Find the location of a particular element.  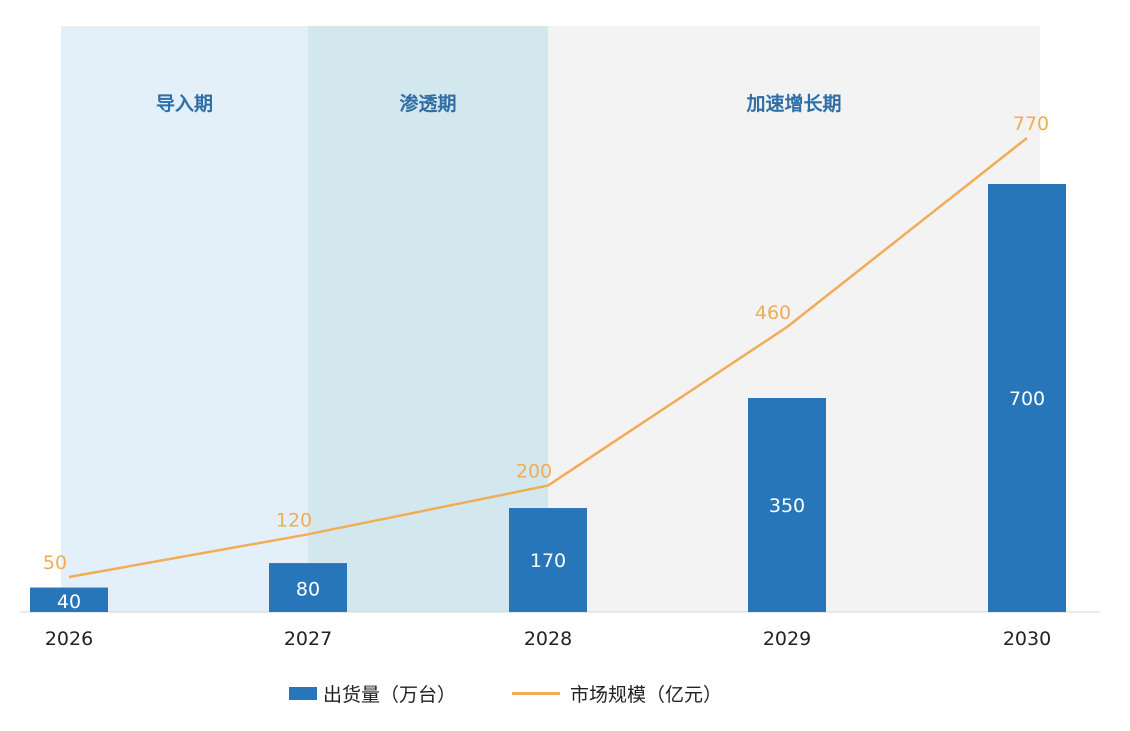

legend-item-line: 市场规模（亿元） is located at coordinates (617, 693).